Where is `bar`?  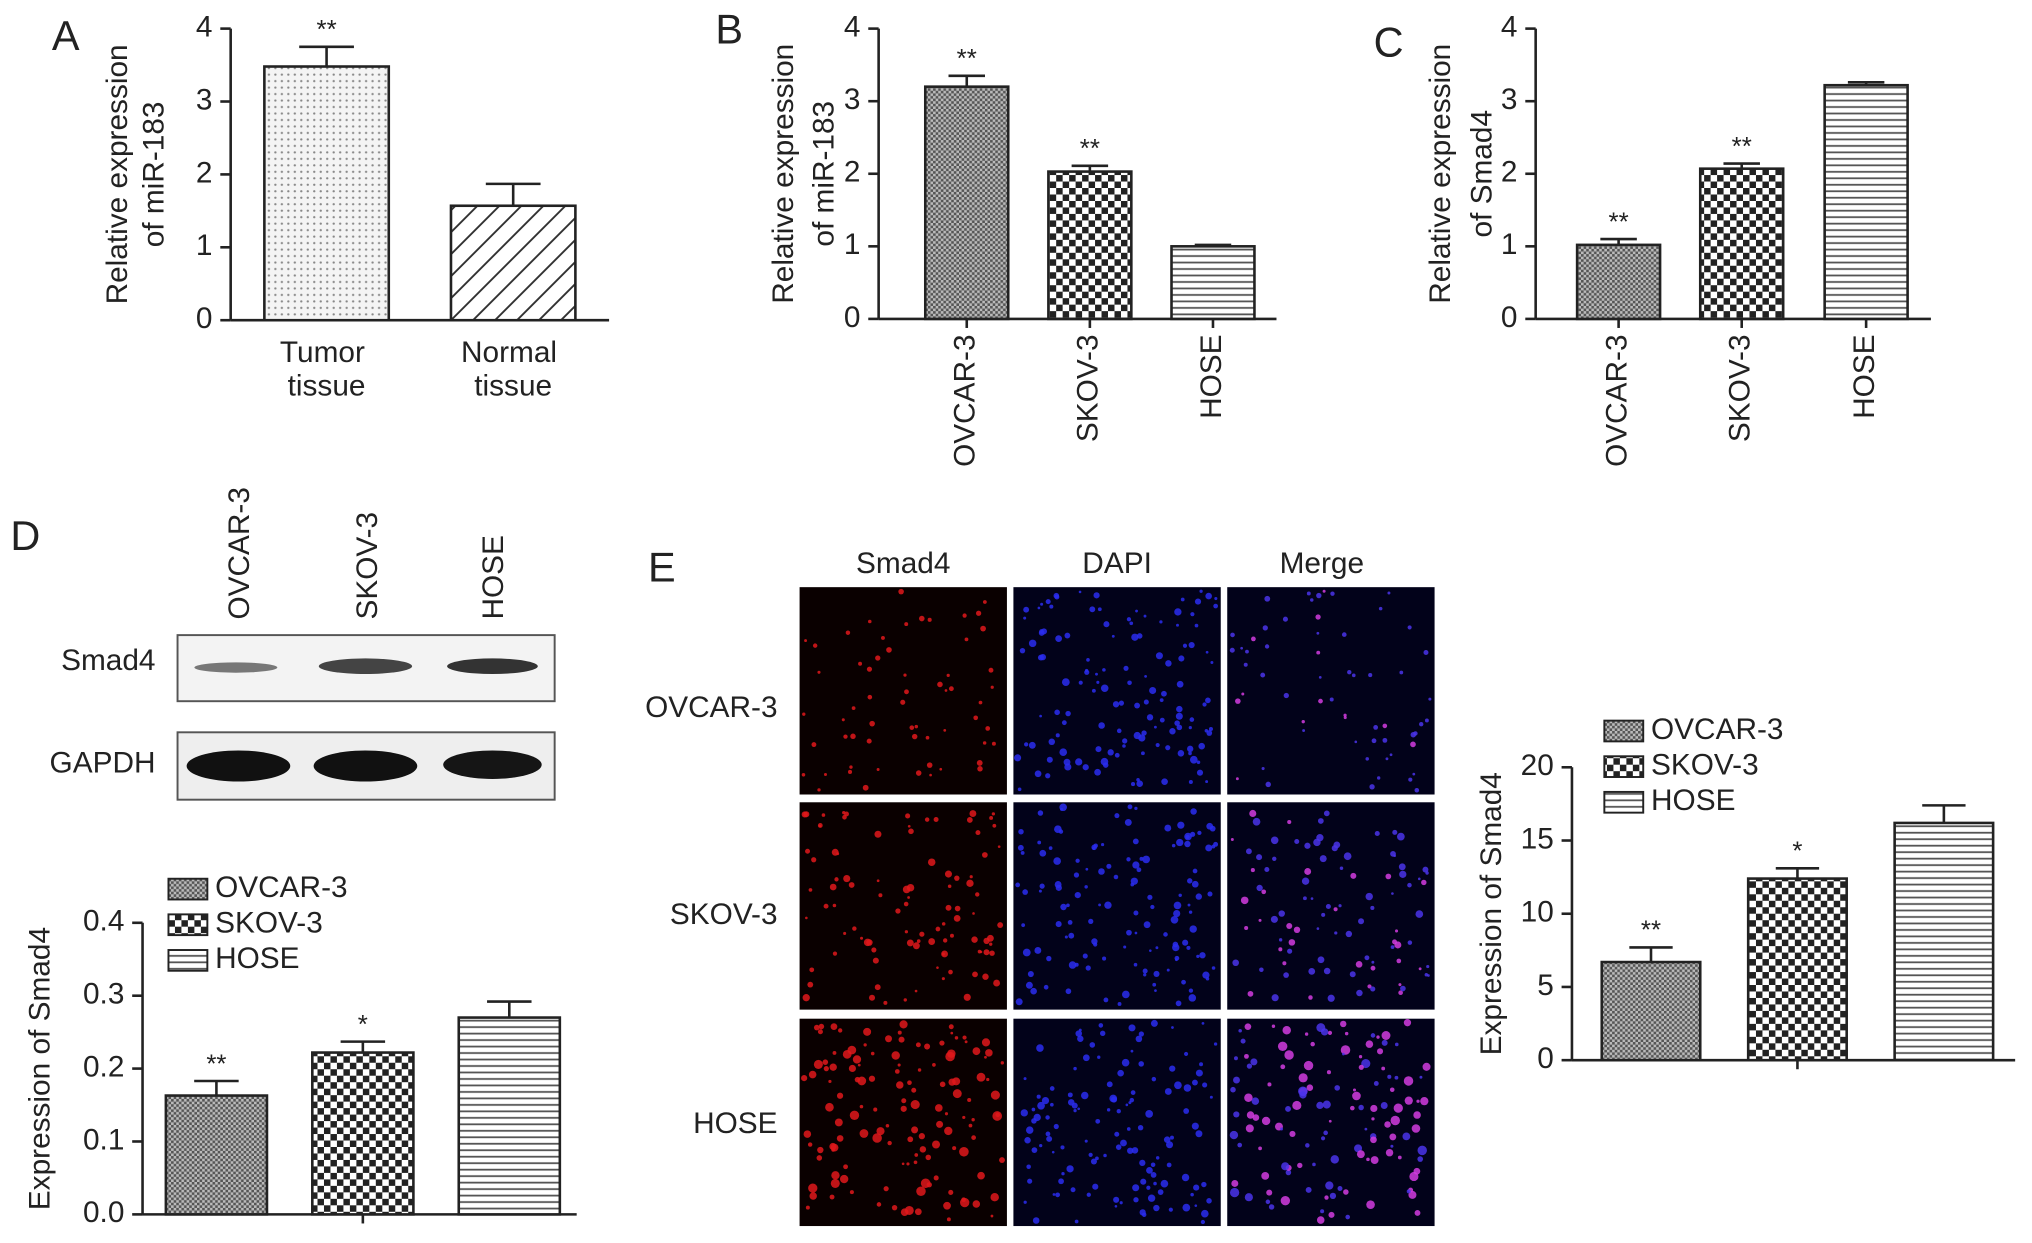 bar is located at coordinates (509, 1116).